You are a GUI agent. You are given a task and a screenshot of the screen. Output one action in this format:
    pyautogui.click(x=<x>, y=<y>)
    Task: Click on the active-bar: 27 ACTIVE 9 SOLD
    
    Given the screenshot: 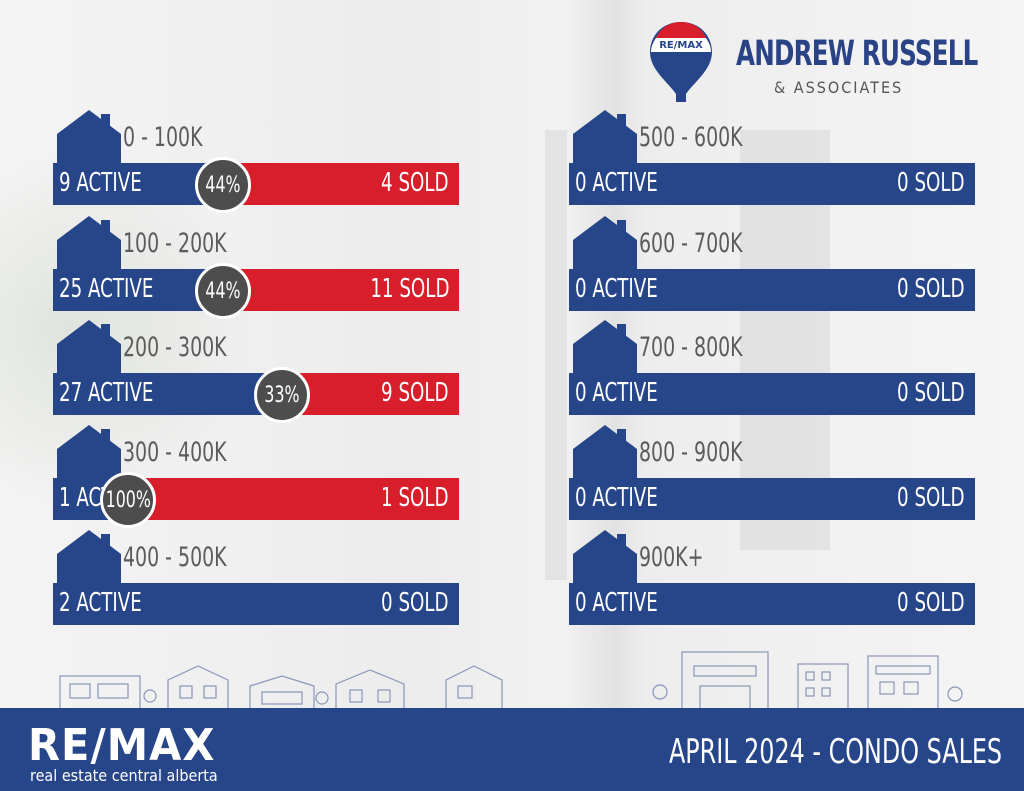 What is the action you would take?
    pyautogui.click(x=256, y=394)
    